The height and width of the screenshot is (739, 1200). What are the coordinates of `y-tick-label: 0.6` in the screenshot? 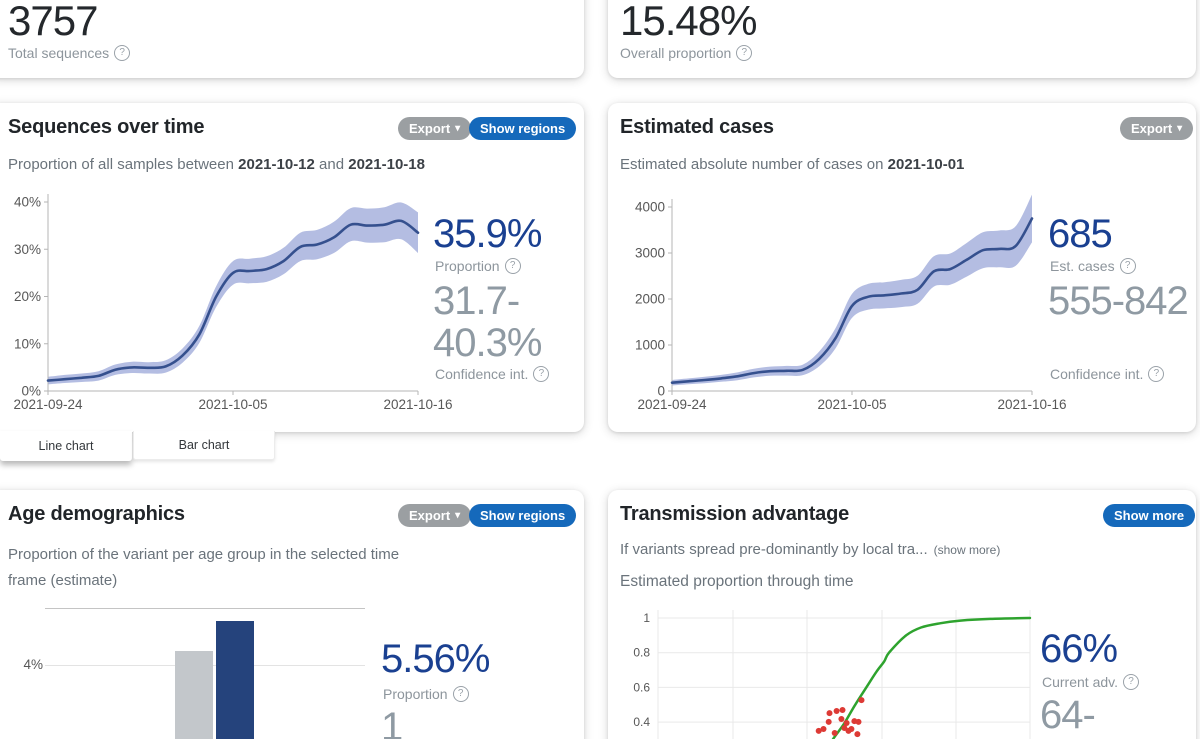 It's located at (641, 687).